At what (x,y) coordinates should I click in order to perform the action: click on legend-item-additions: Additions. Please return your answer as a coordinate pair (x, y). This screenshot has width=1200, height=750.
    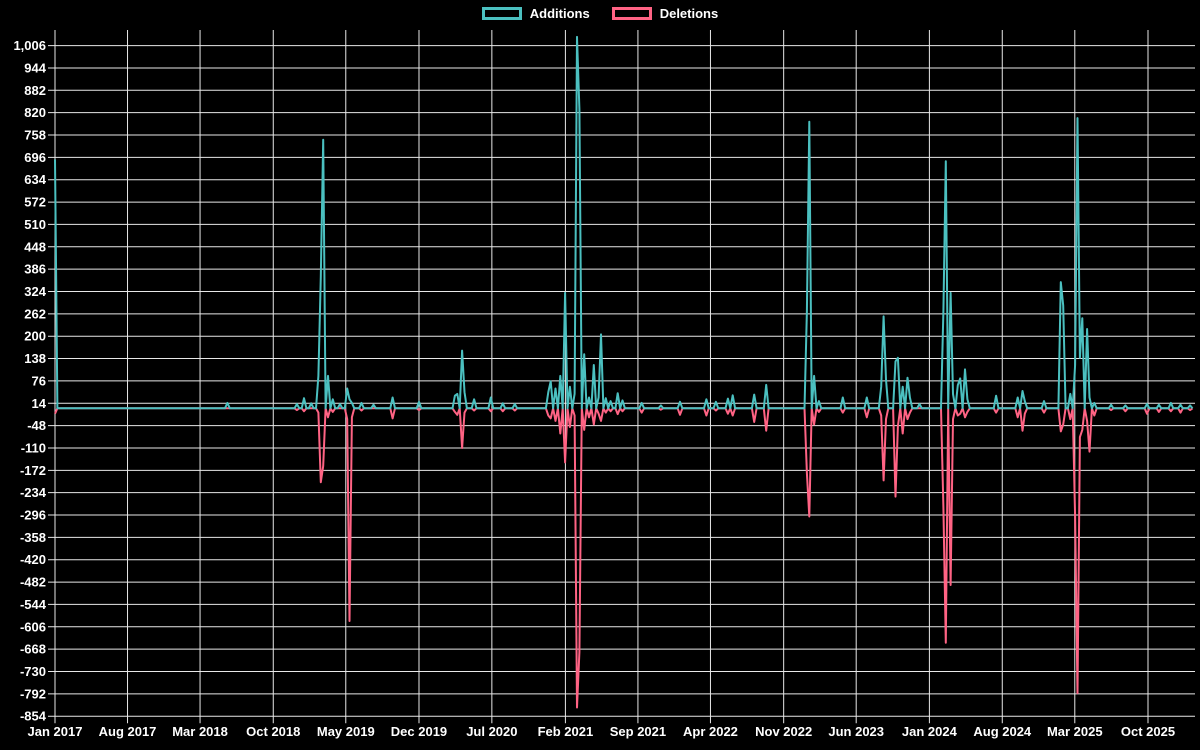
    Looking at the image, I should click on (535, 13).